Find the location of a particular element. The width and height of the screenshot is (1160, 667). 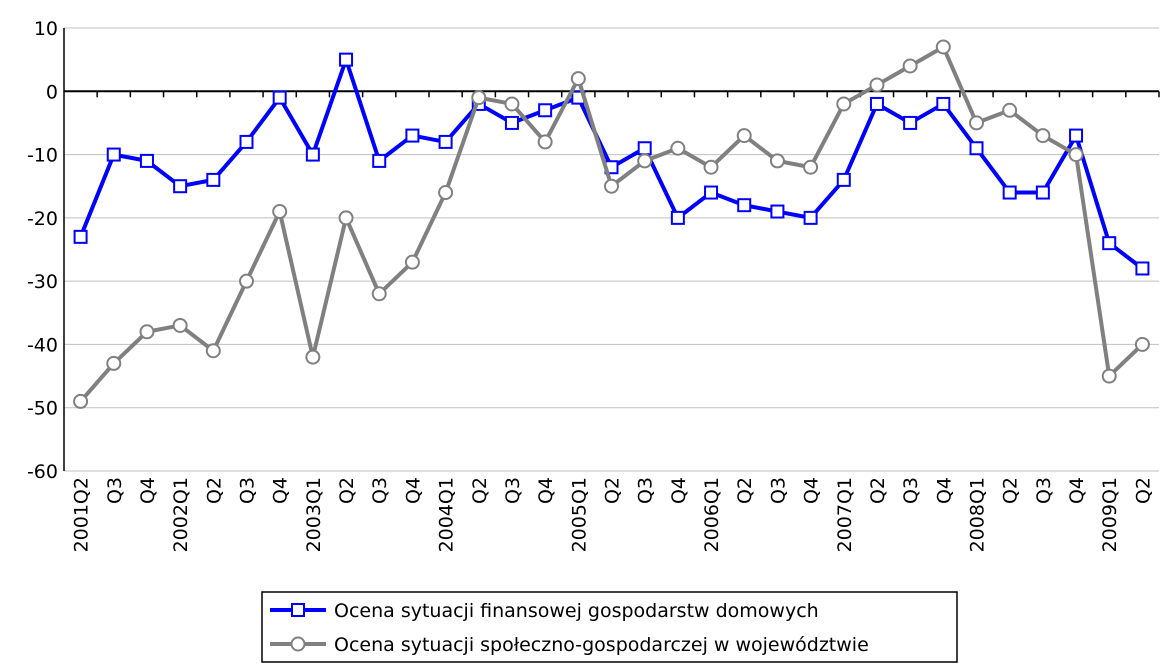

x-tick-label: 2008Q1 is located at coordinates (978, 514).